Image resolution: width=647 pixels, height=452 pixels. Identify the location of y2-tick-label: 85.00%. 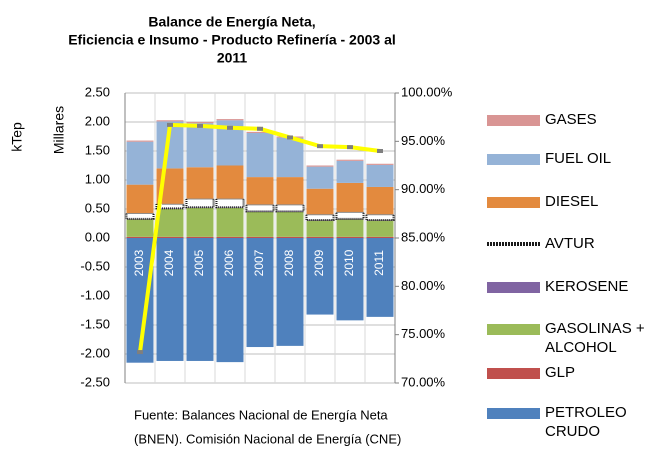
(423, 236).